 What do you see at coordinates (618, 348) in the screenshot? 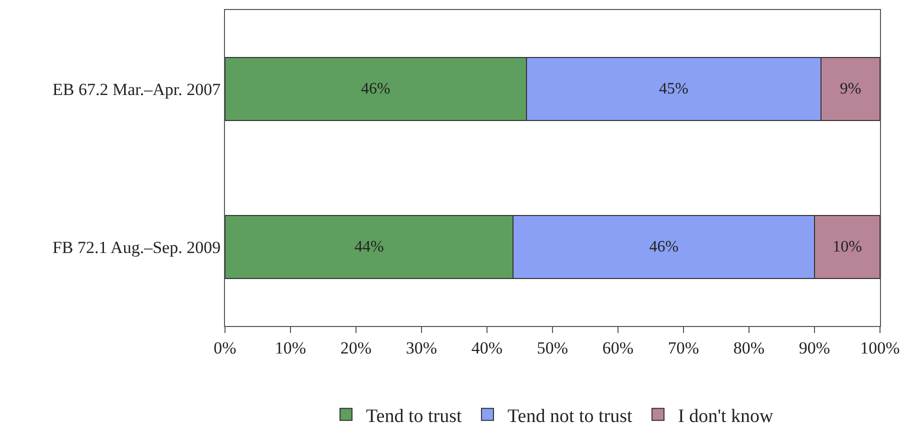
I see `x-tick-label: 60%` at bounding box center [618, 348].